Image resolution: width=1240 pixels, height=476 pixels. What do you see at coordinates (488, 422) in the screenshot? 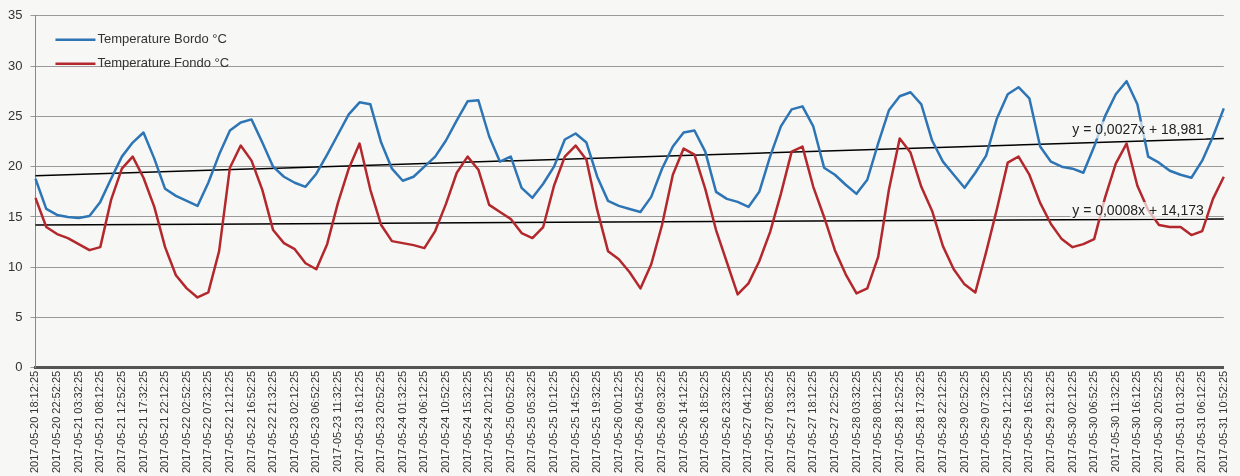
I see `x-tick-label: 2017-05-24 20:12:25` at bounding box center [488, 422].